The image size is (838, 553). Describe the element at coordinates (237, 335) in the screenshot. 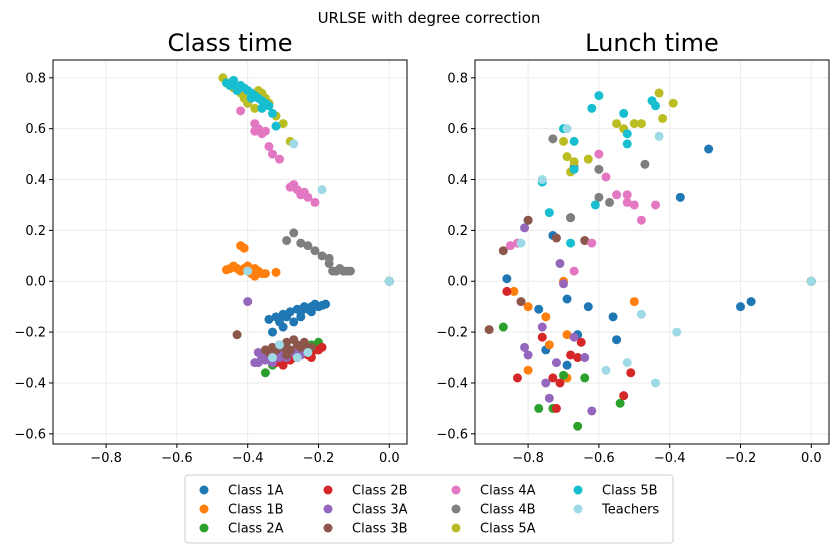

I see `point-class-3b` at that location.